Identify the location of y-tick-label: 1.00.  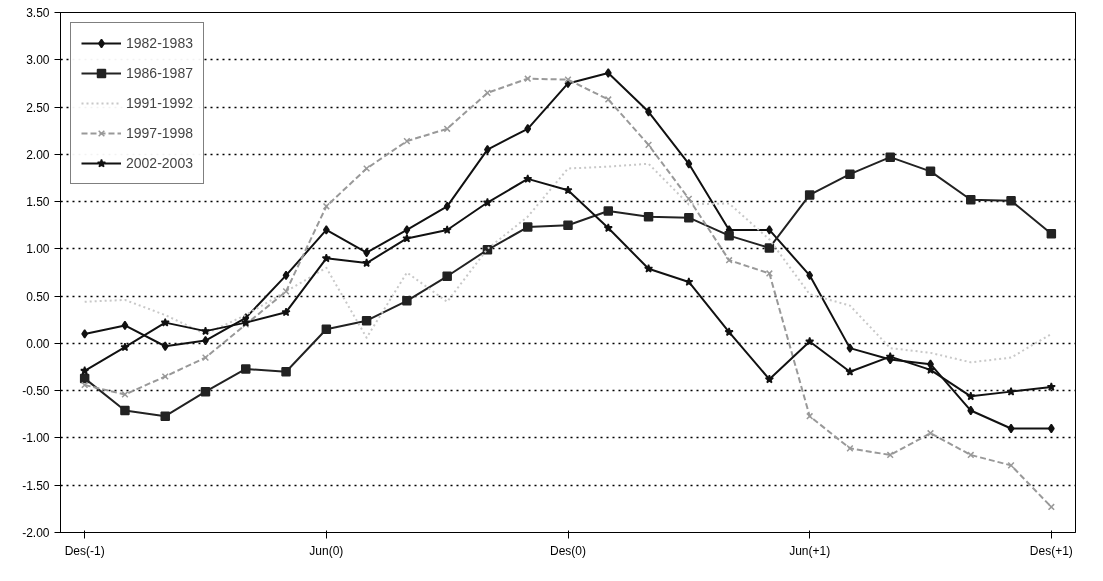
(38, 249).